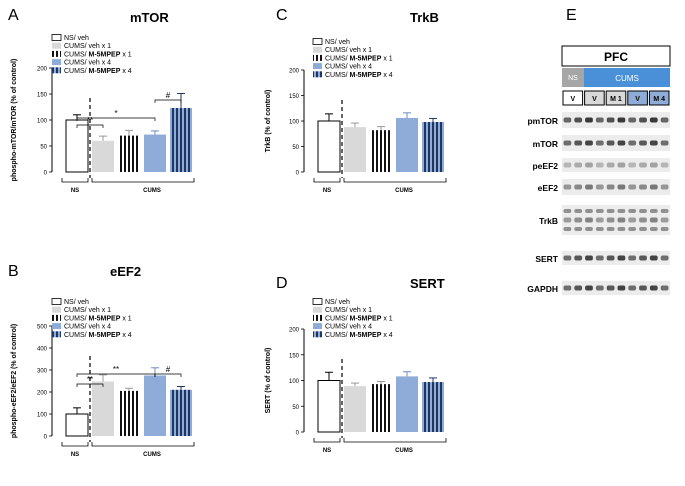 The width and height of the screenshot is (685, 486). I want to click on group-cums-label: CUMS, so click(627, 78).